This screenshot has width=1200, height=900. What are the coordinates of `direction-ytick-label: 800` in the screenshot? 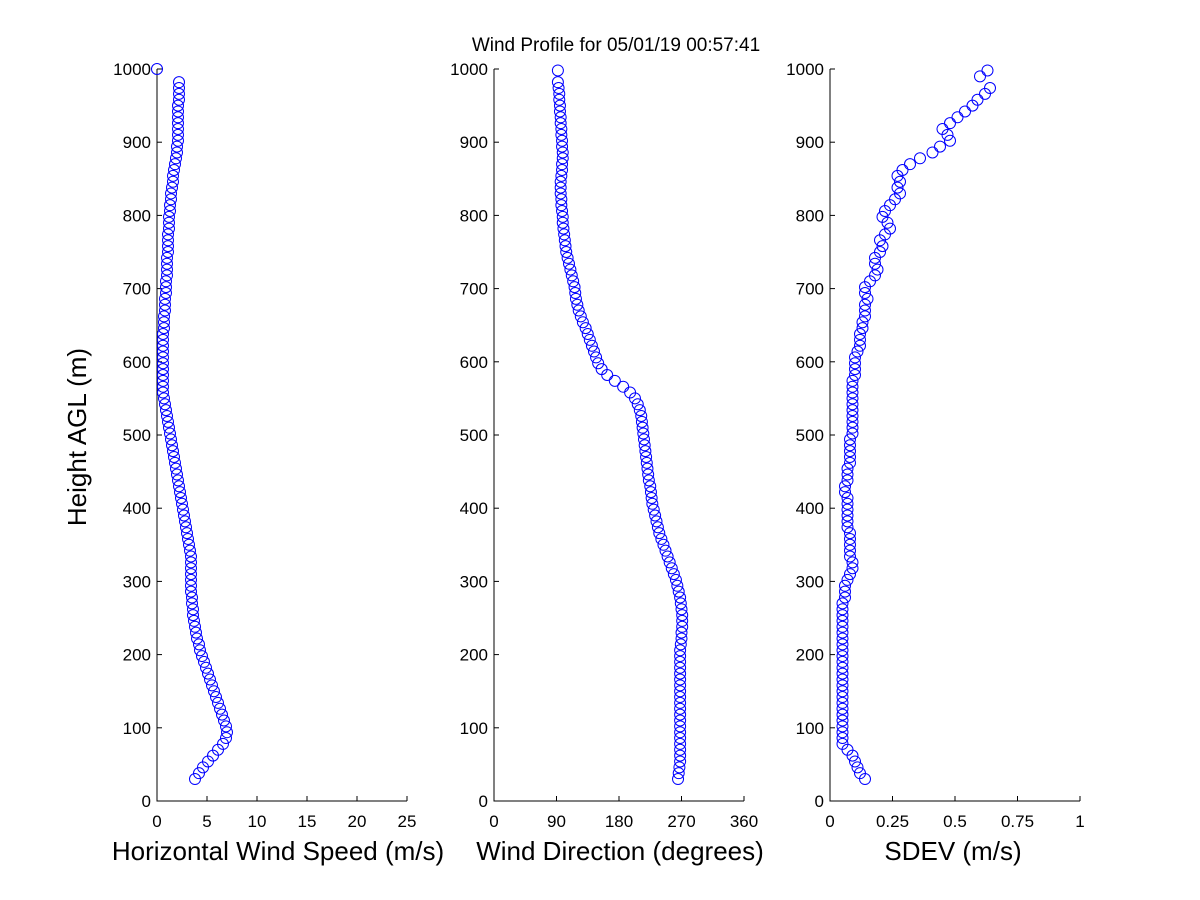 It's located at (474, 215).